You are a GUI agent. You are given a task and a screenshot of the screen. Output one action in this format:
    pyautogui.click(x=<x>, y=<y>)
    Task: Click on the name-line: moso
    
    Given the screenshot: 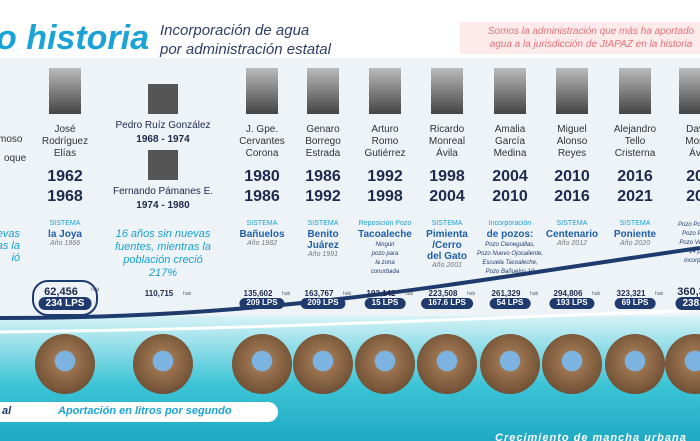 What is the action you would take?
    pyautogui.click(x=11, y=139)
    